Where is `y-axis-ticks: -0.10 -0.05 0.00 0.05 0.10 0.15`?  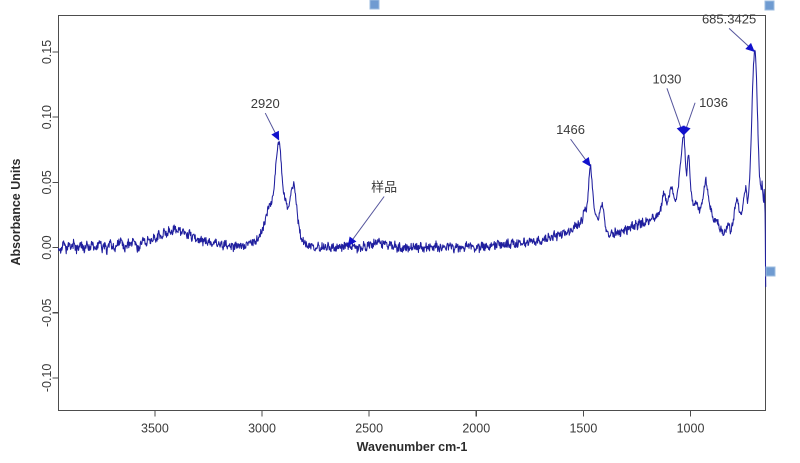
y-axis-ticks: -0.10 -0.05 0.00 0.05 0.10 0.15 is located at coordinates (49, 216).